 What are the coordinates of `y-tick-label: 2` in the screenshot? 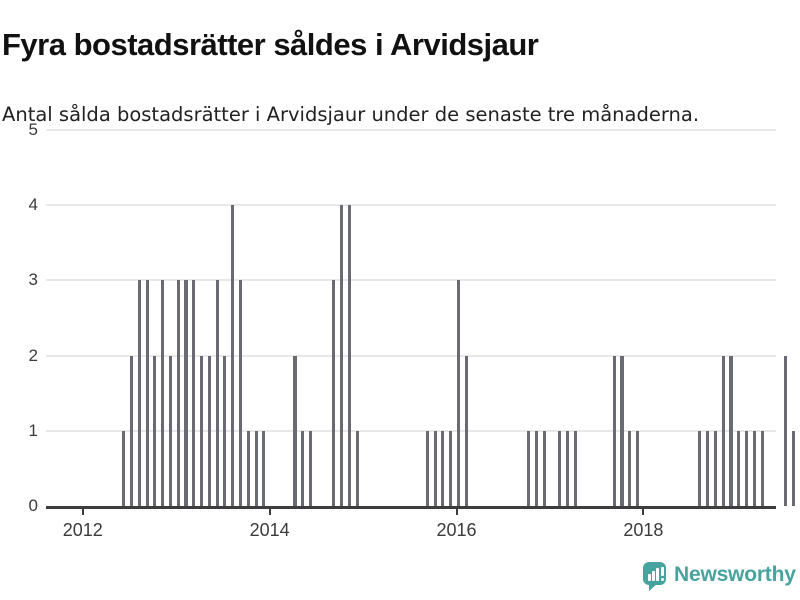 It's located at (33, 355).